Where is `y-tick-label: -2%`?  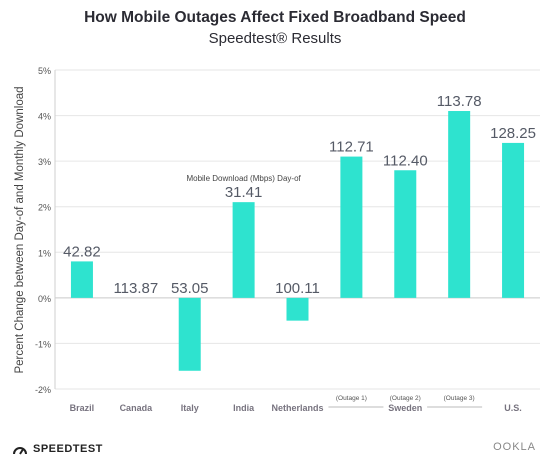
y-tick-label: -2% is located at coordinates (43, 390).